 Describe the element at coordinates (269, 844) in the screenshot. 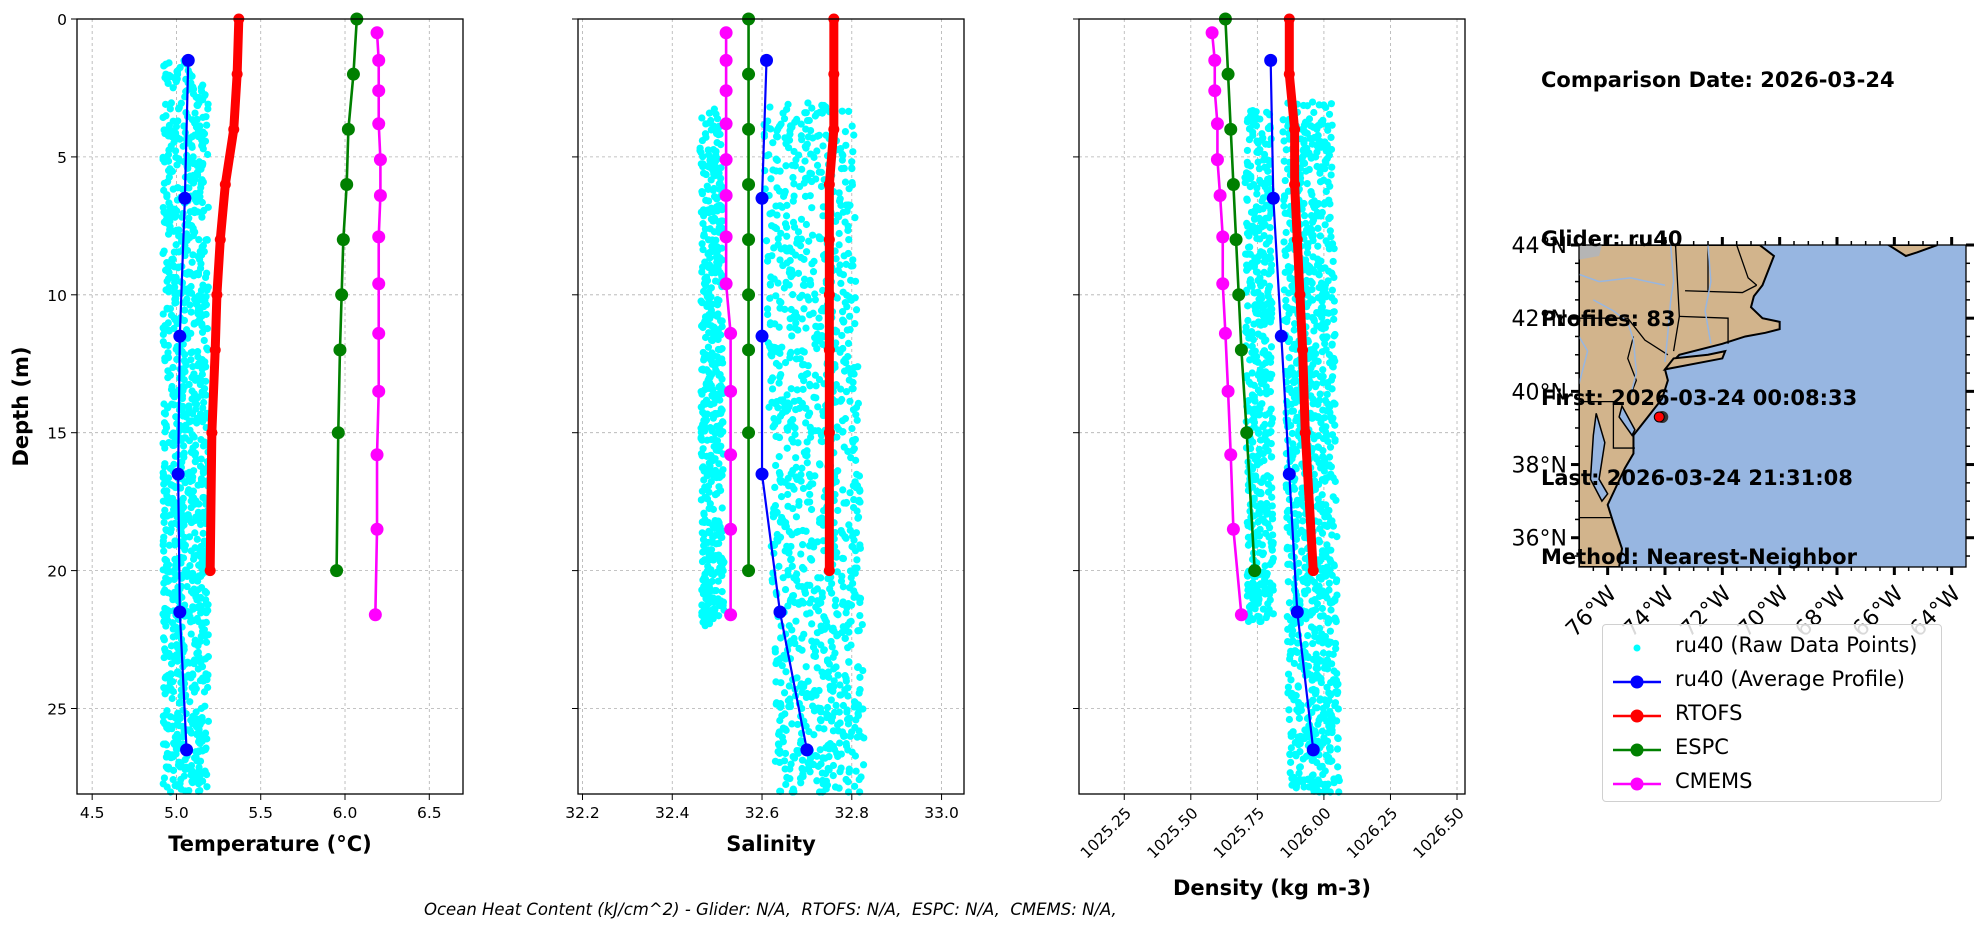

I see `x-axis-label: Temperature (°C)` at that location.